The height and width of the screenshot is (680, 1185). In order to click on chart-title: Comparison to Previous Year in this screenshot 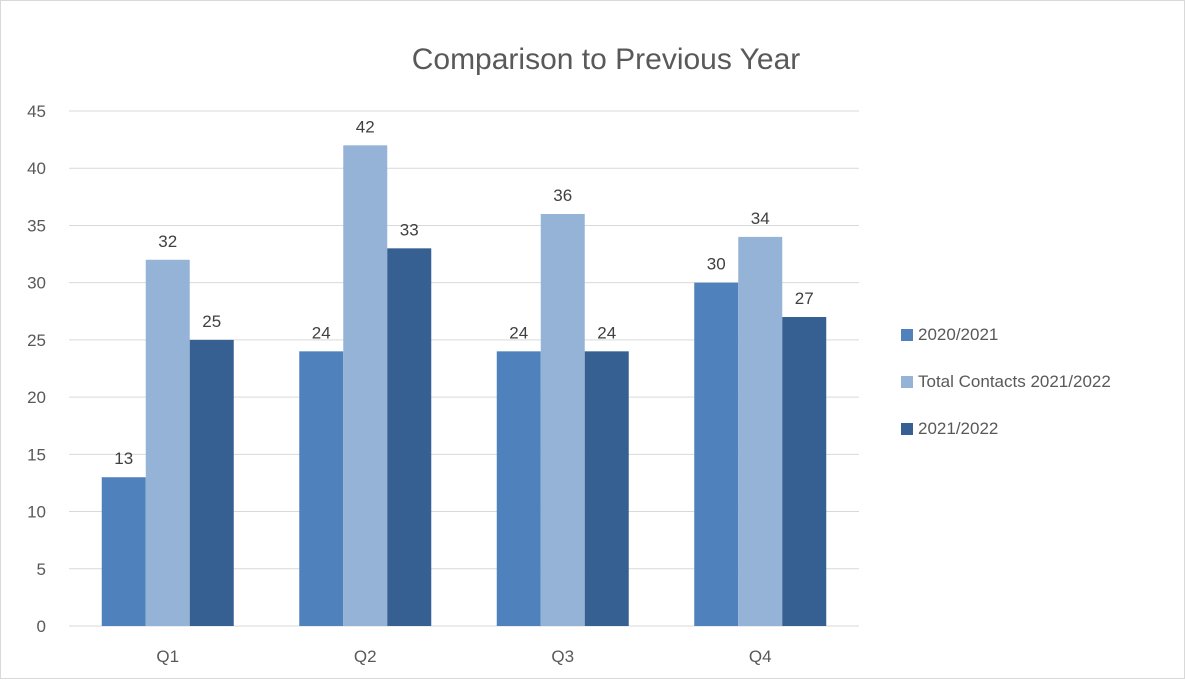, I will do `click(606, 59)`.